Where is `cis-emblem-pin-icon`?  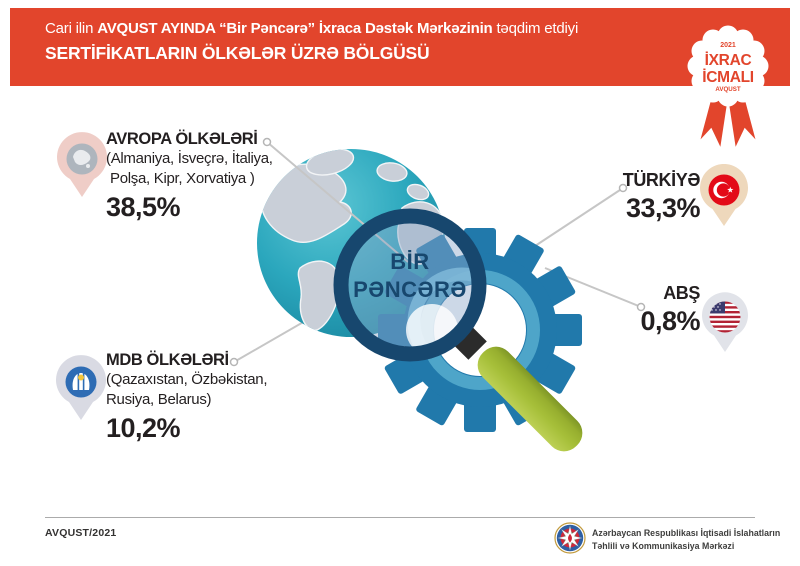
cis-emblem-pin-icon is located at coordinates (81, 387).